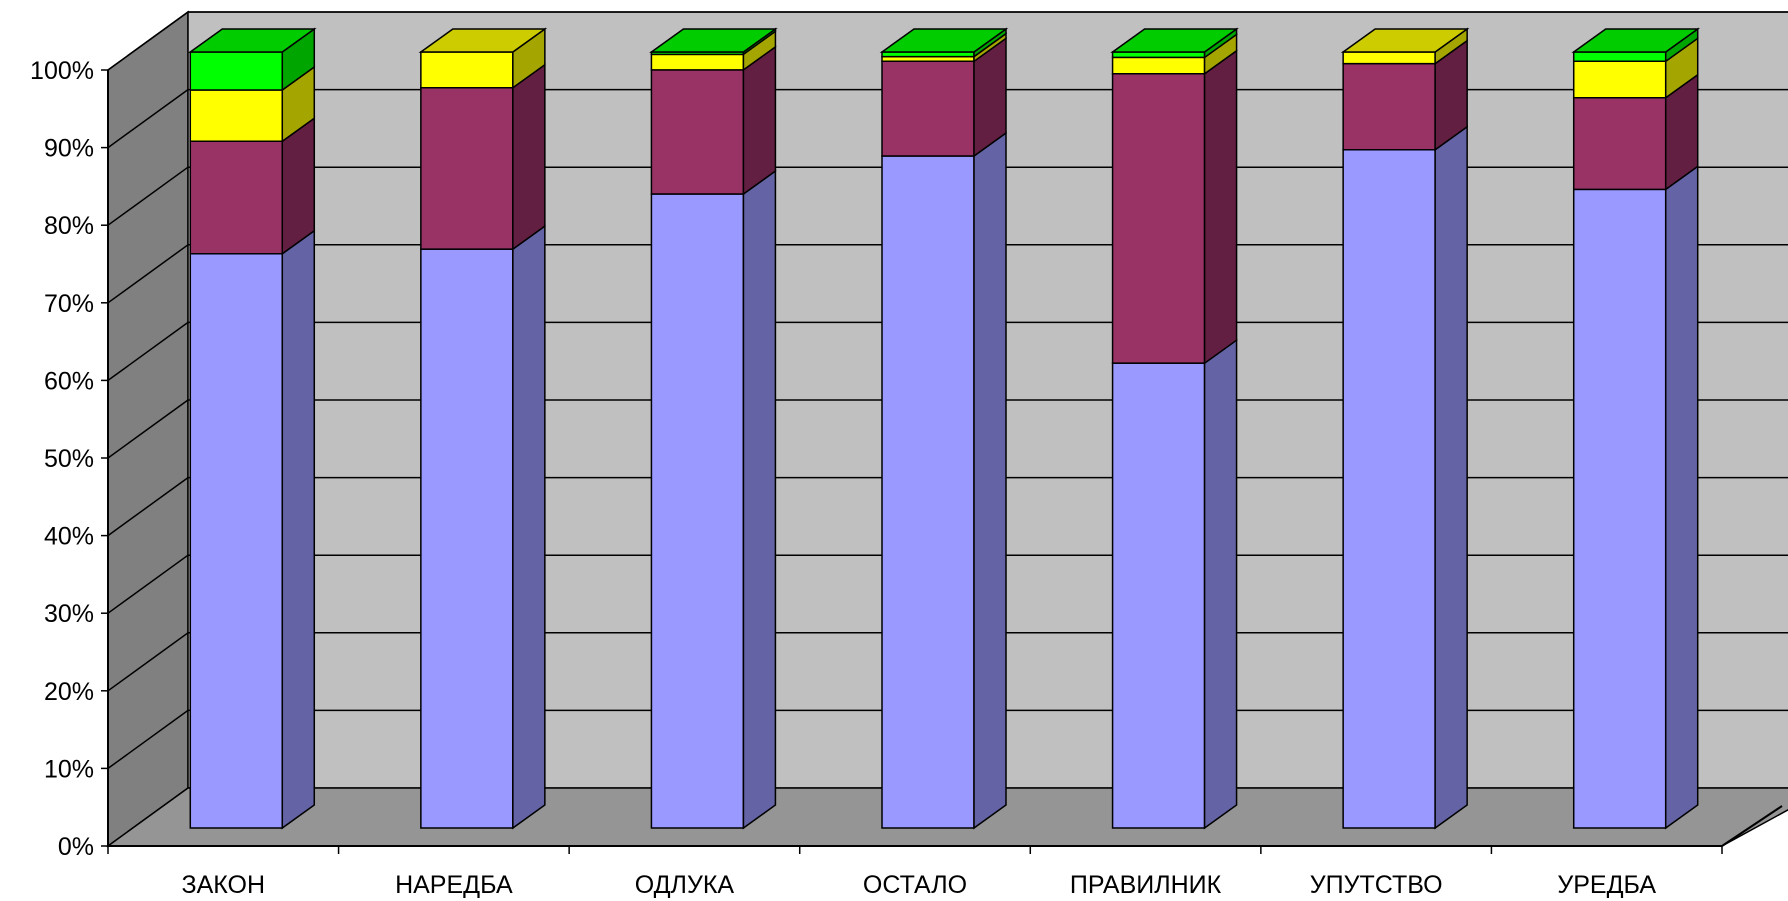 This screenshot has width=1788, height=901. I want to click on y-tick-label: 60%, so click(69, 381).